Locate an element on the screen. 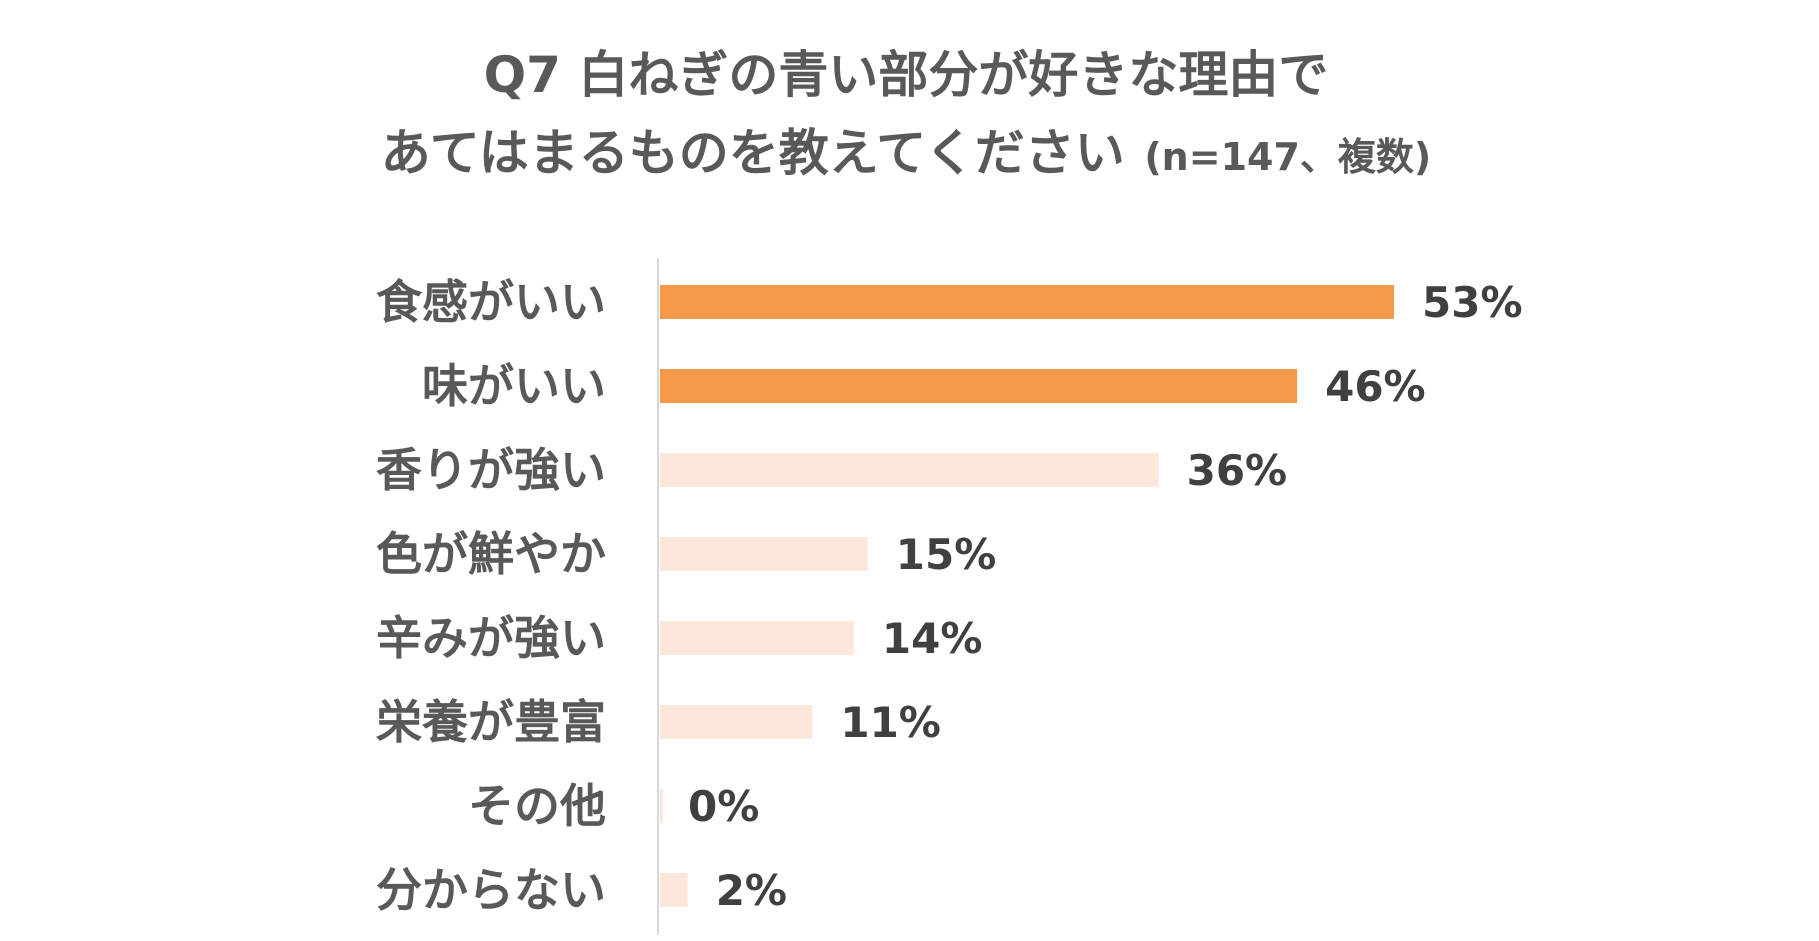  category-label: 食感がいい is located at coordinates (491, 302).